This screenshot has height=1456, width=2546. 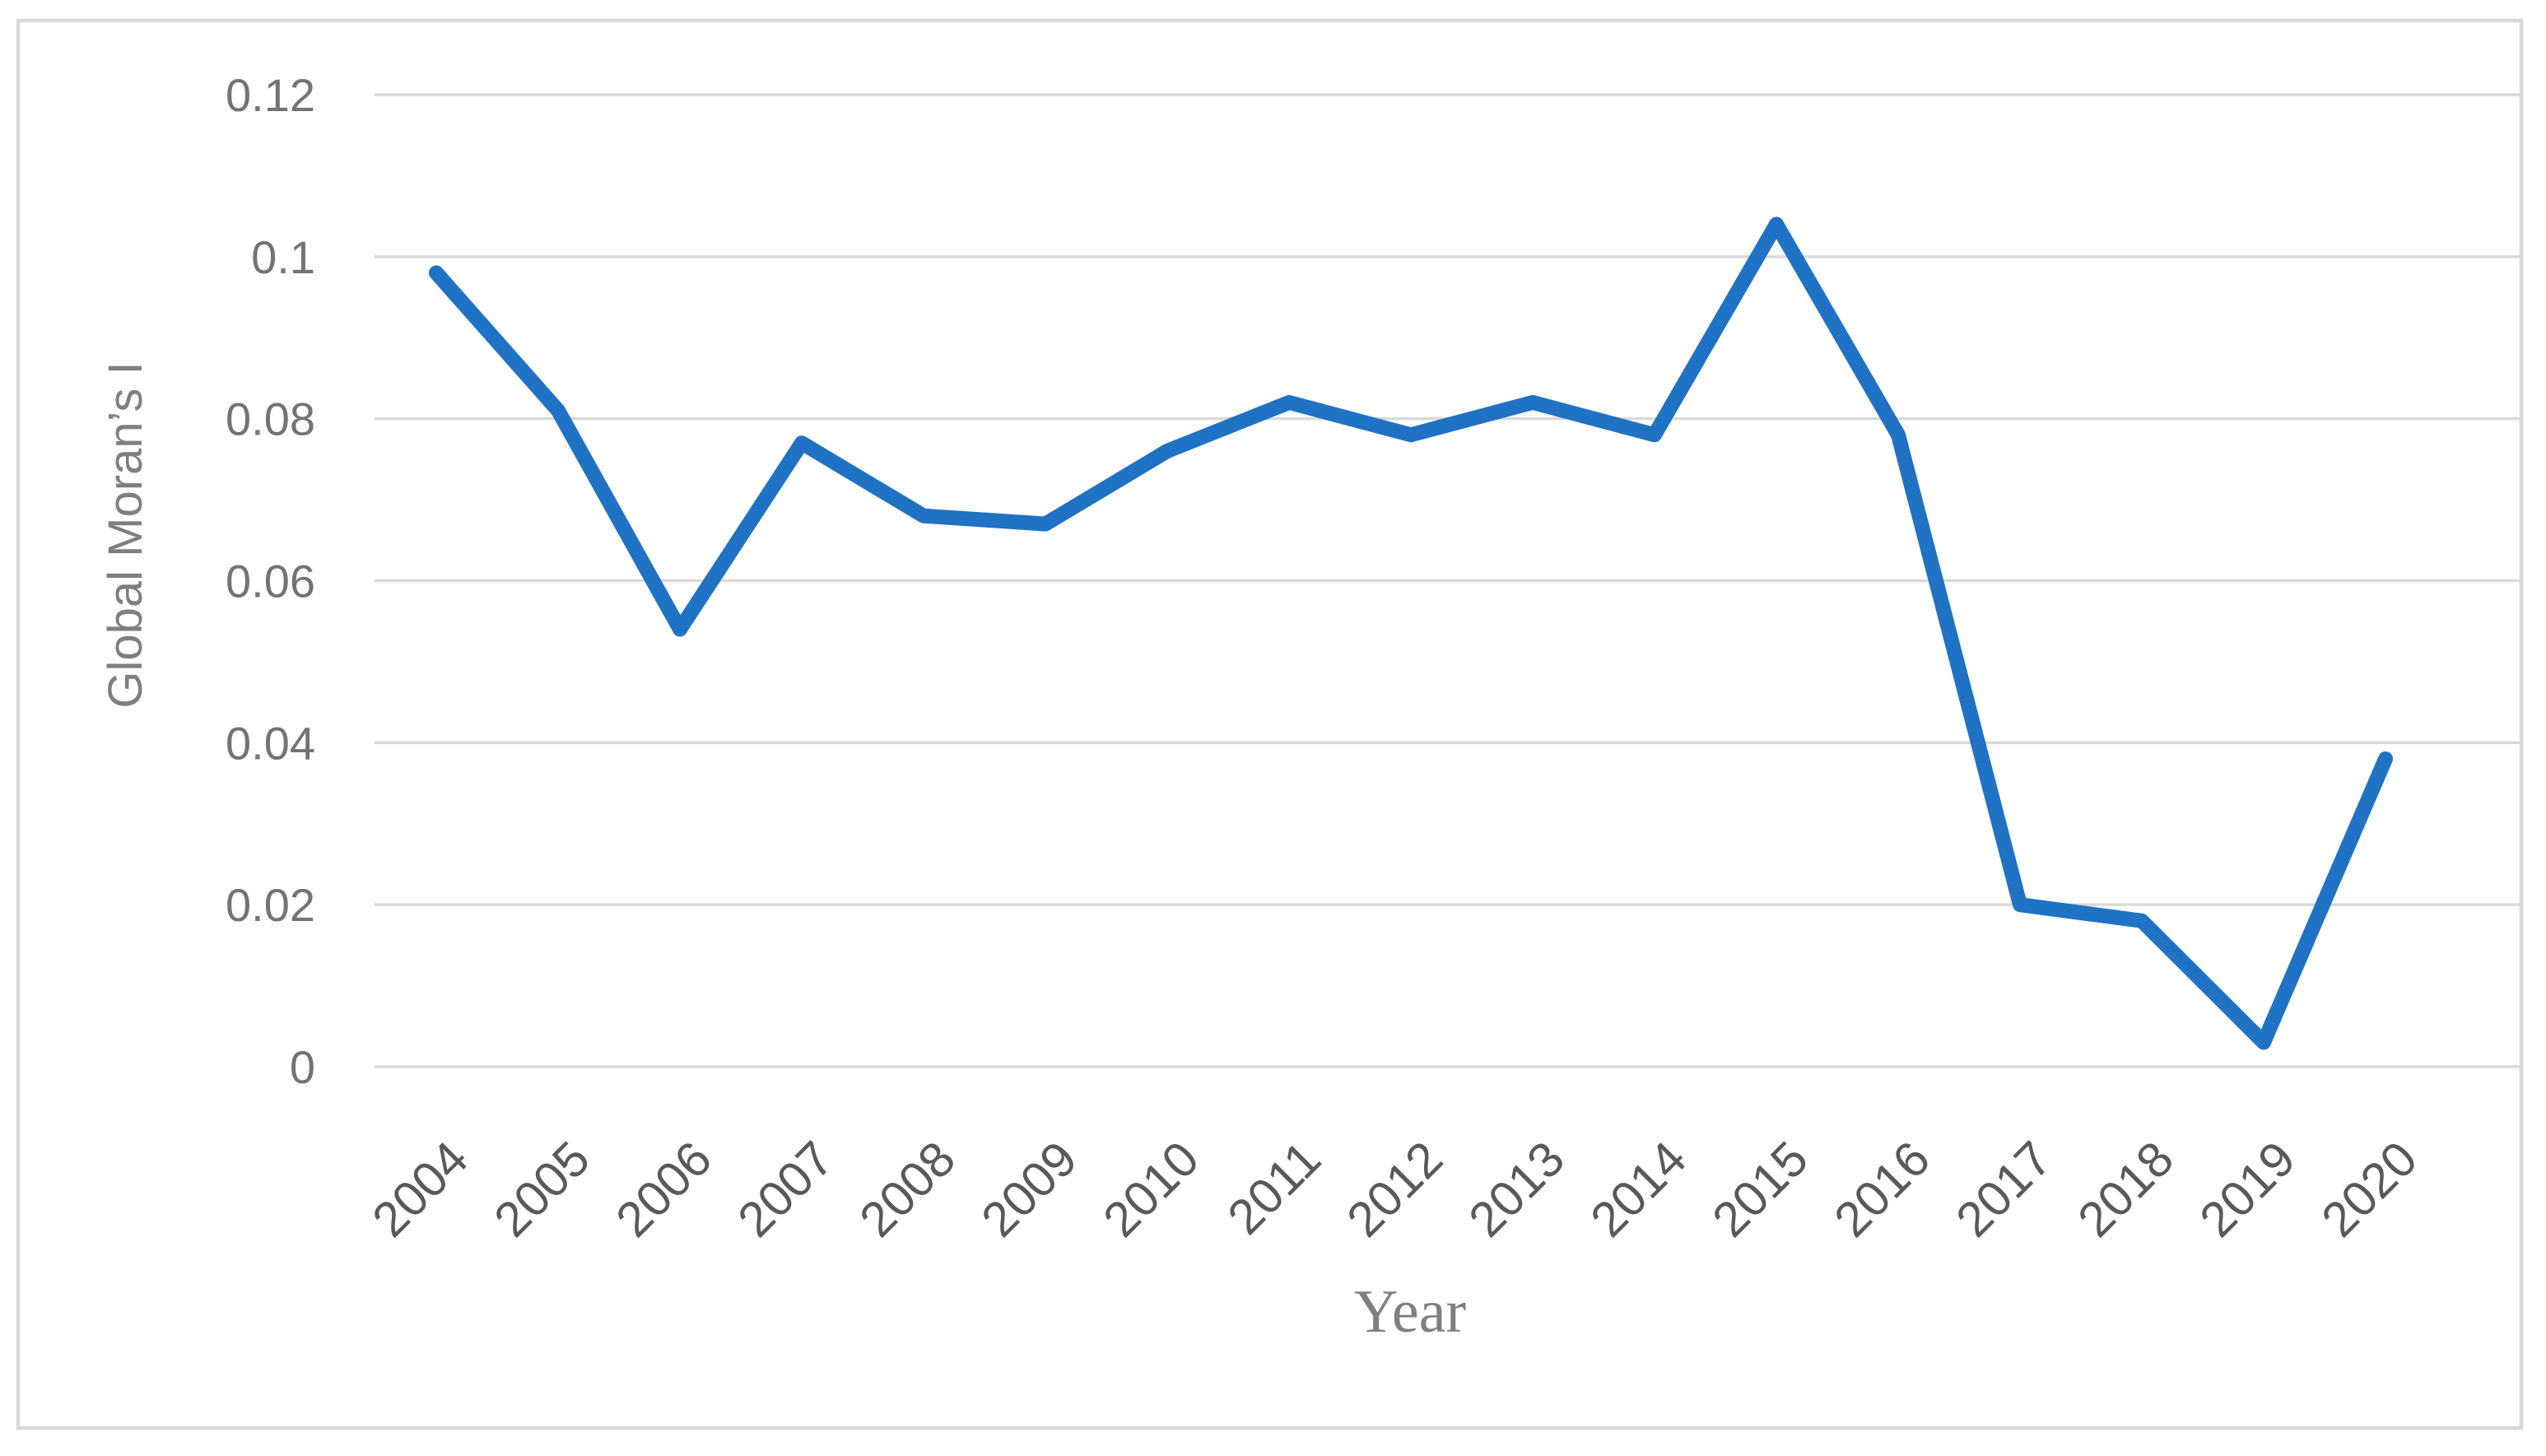 What do you see at coordinates (270, 905) in the screenshot?
I see `y-tick-label: 0.02` at bounding box center [270, 905].